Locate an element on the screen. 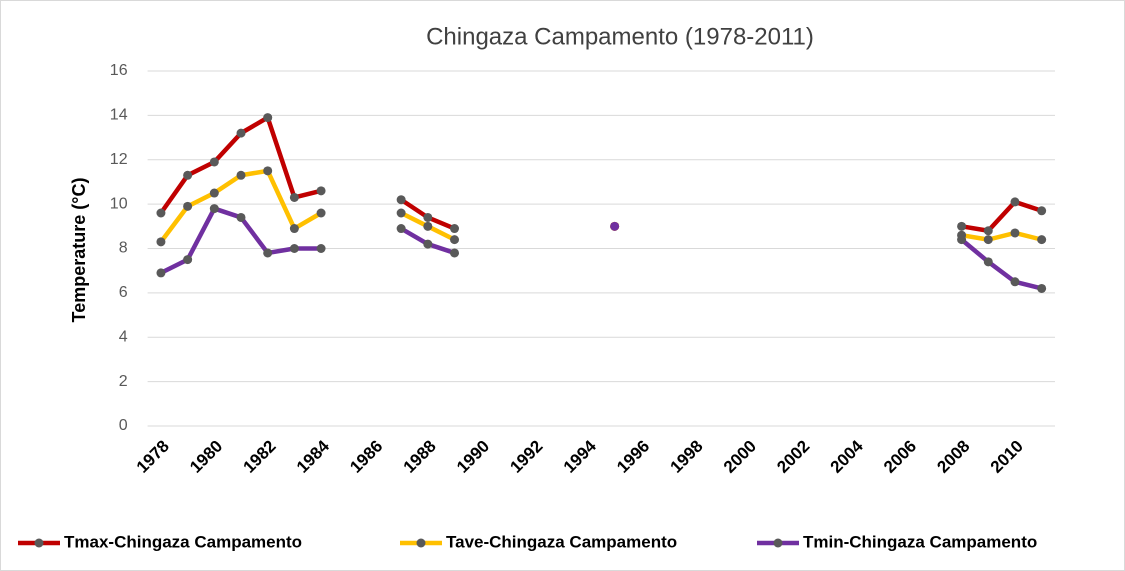 The height and width of the screenshot is (571, 1125). y-axis-title: Temperature (°C) is located at coordinates (79, 250).